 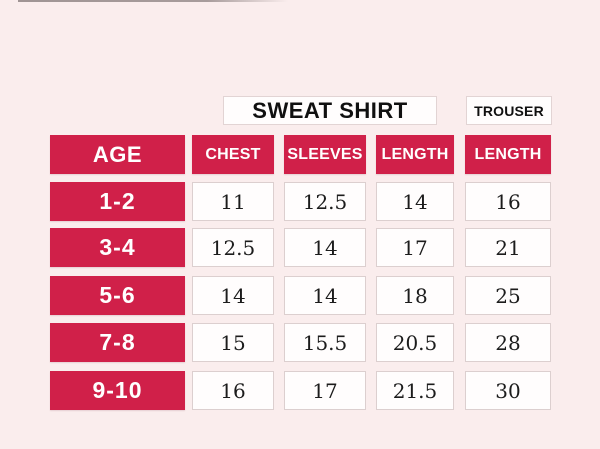 I want to click on sweatshirt-group-header: SWEAT SHIRT, so click(x=330, y=110).